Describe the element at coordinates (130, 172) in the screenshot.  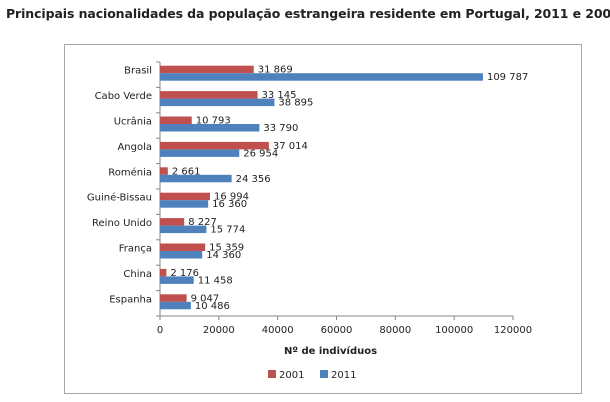
I see `category-label: Roménia` at that location.